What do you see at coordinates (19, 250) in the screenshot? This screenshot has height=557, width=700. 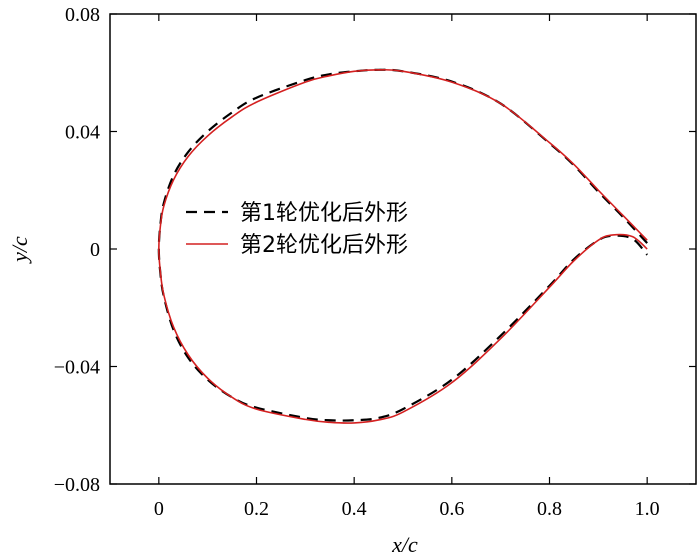 I see `y-axis-label: y/c` at bounding box center [19, 250].